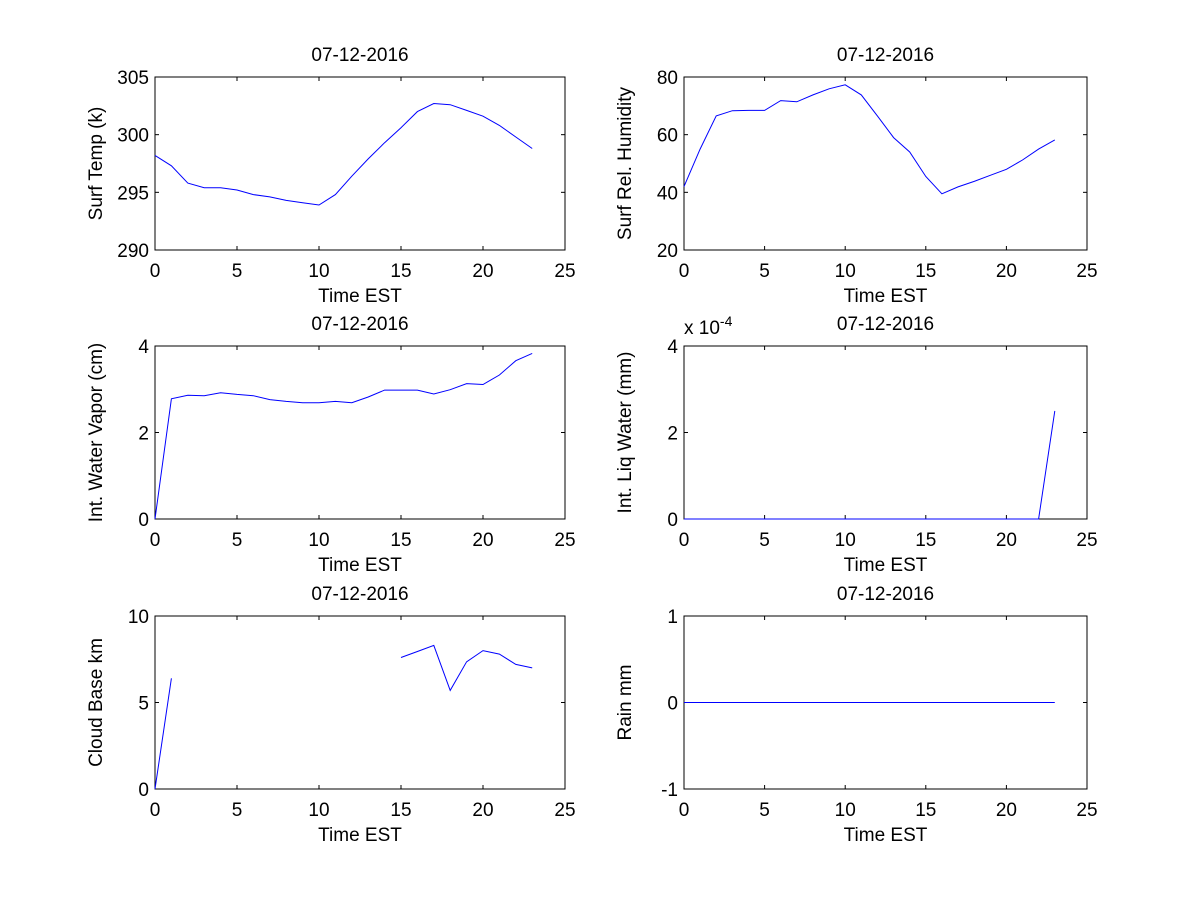  What do you see at coordinates (133, 251) in the screenshot?
I see `y-tick-label: 290` at bounding box center [133, 251].